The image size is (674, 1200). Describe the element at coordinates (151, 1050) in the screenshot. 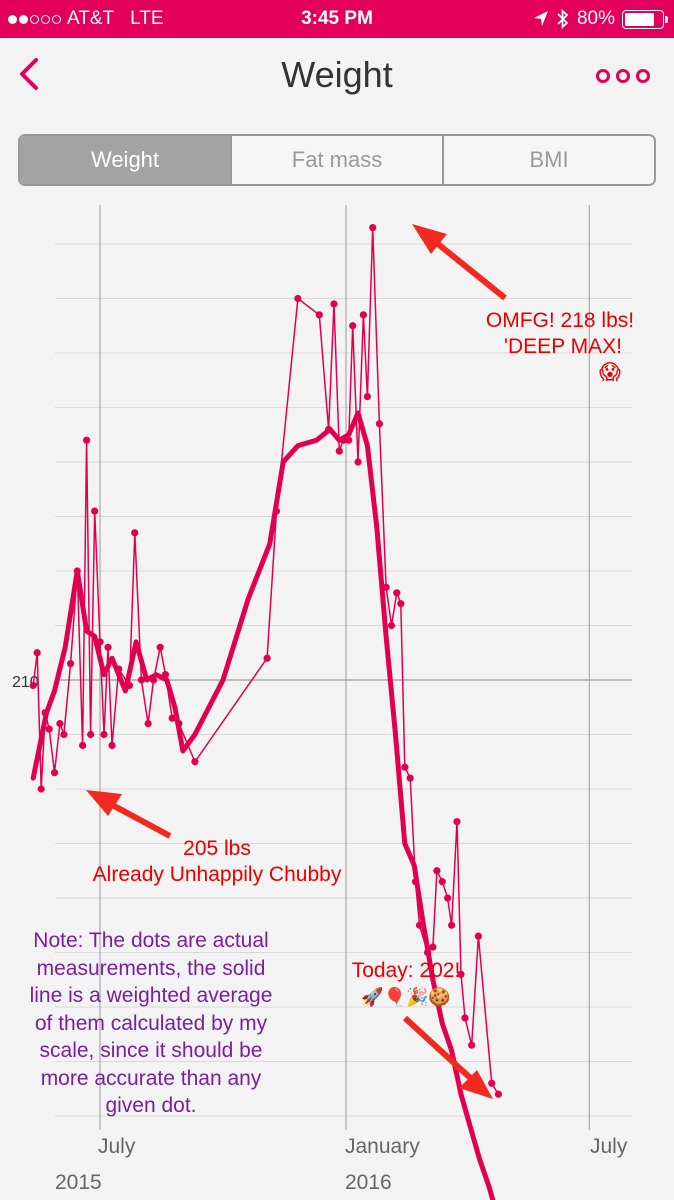

I see `annotation-line: scale, since it should be` at that location.